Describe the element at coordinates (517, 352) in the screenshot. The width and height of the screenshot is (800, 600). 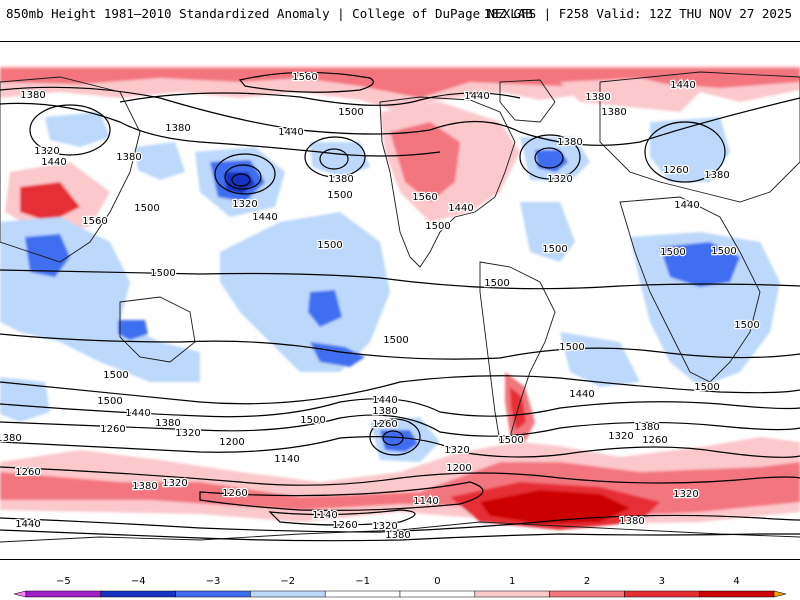
I see `coastline-south-america` at that location.